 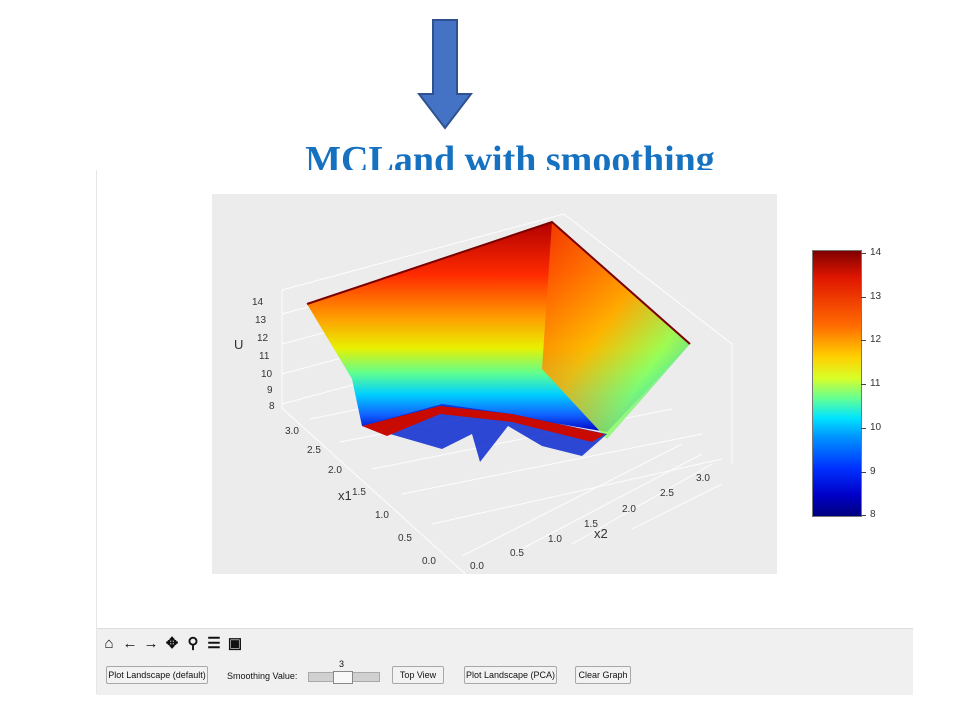 What do you see at coordinates (238, 344) in the screenshot?
I see `z-axis-label: U` at bounding box center [238, 344].